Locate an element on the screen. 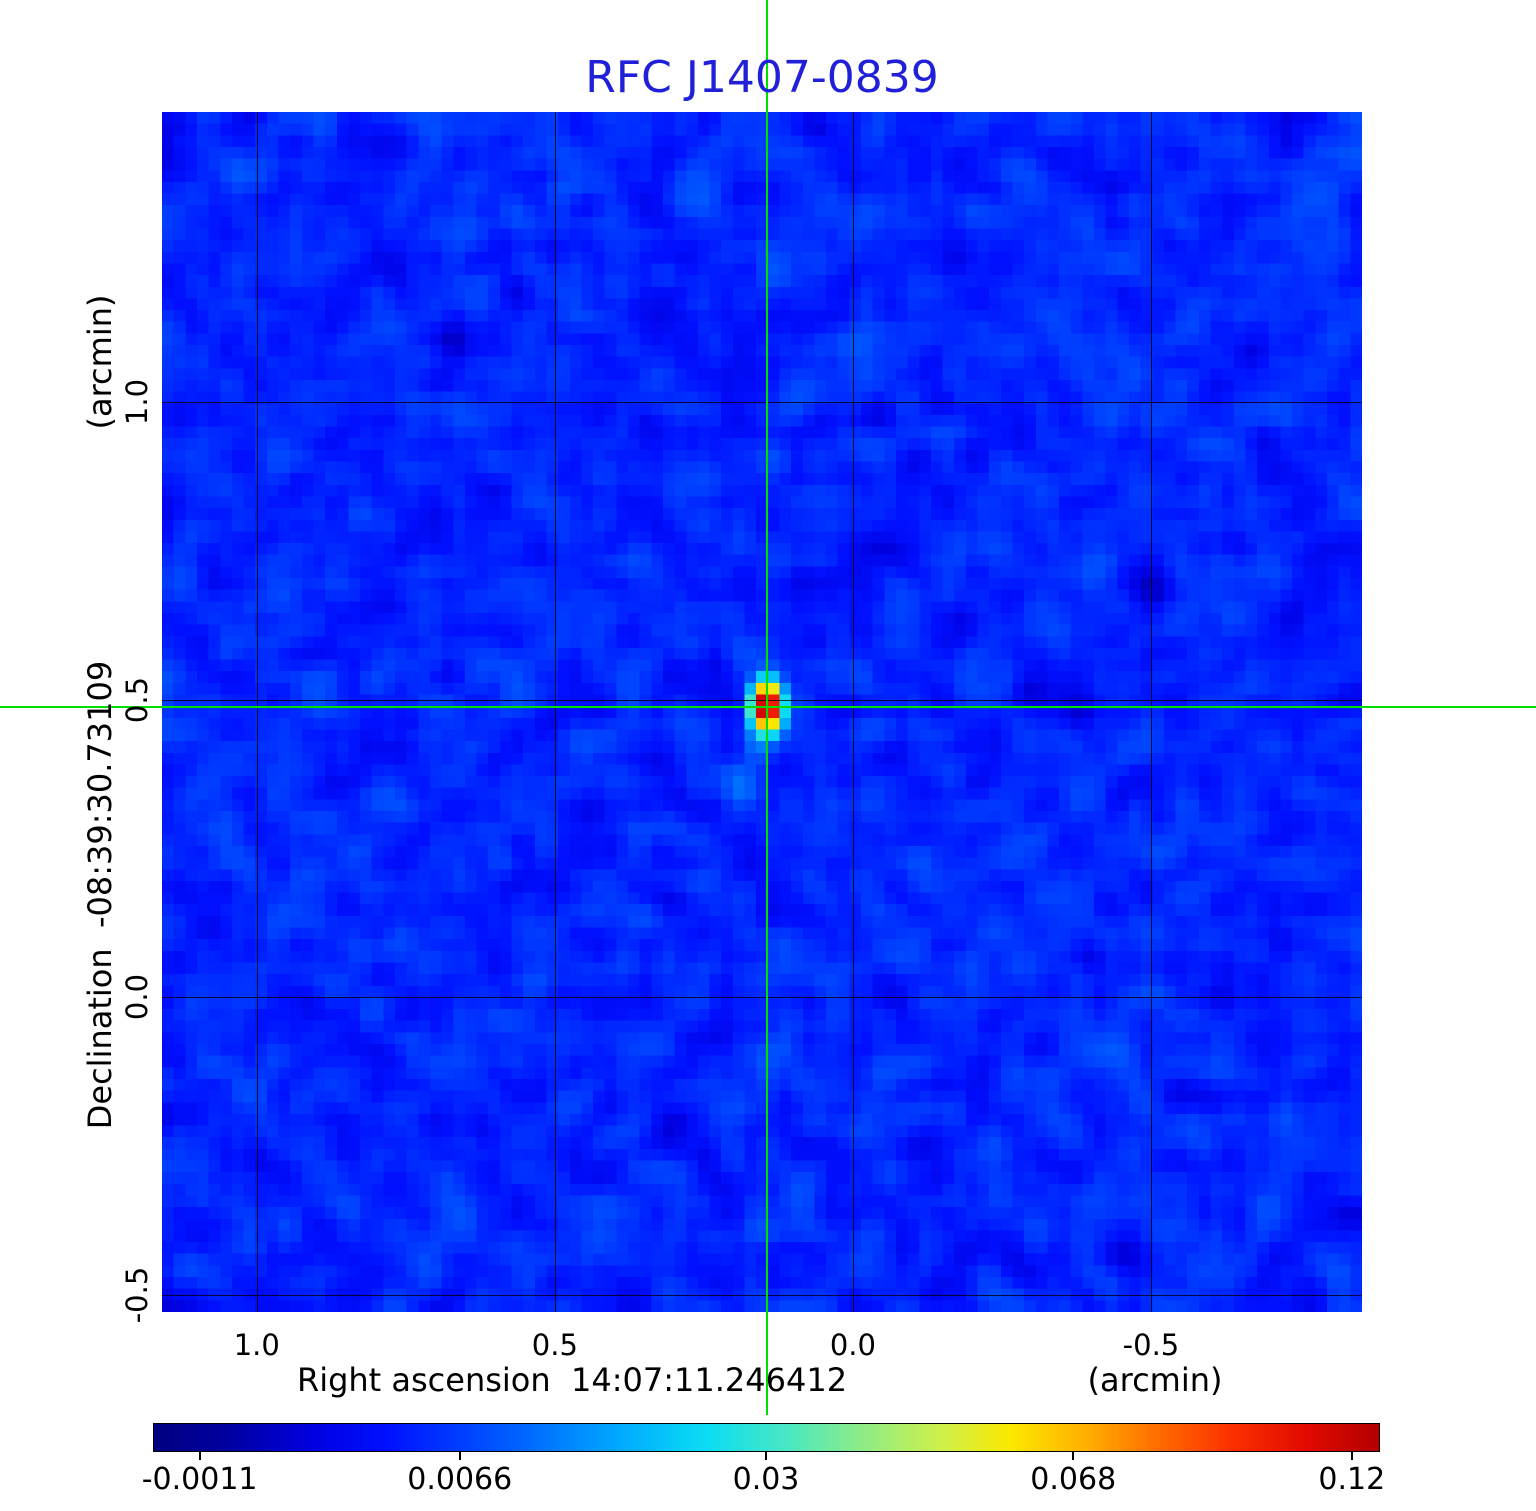  x-axis-label: Right ascension 14:07:11.246412 is located at coordinates (572, 1380).